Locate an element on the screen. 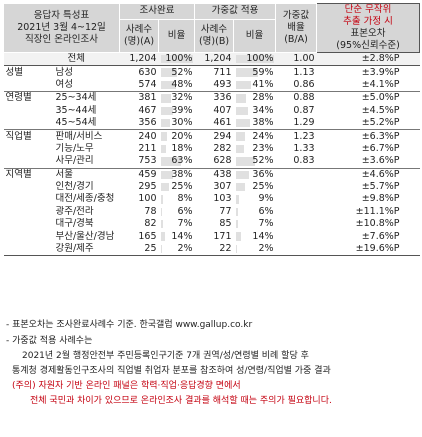  table-row: 성별 남성 630 52% 711 59% 1.13 ±3.9%P is located at coordinates (211, 72).